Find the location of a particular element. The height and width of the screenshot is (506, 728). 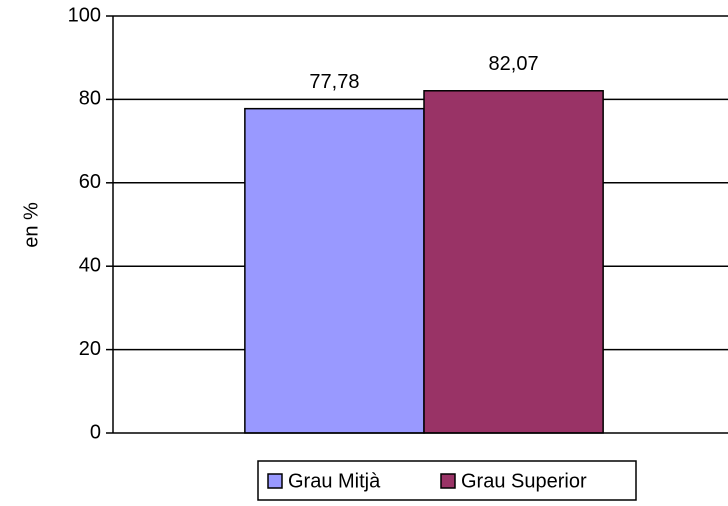

y-tick-label: 20 is located at coordinates (90, 349).